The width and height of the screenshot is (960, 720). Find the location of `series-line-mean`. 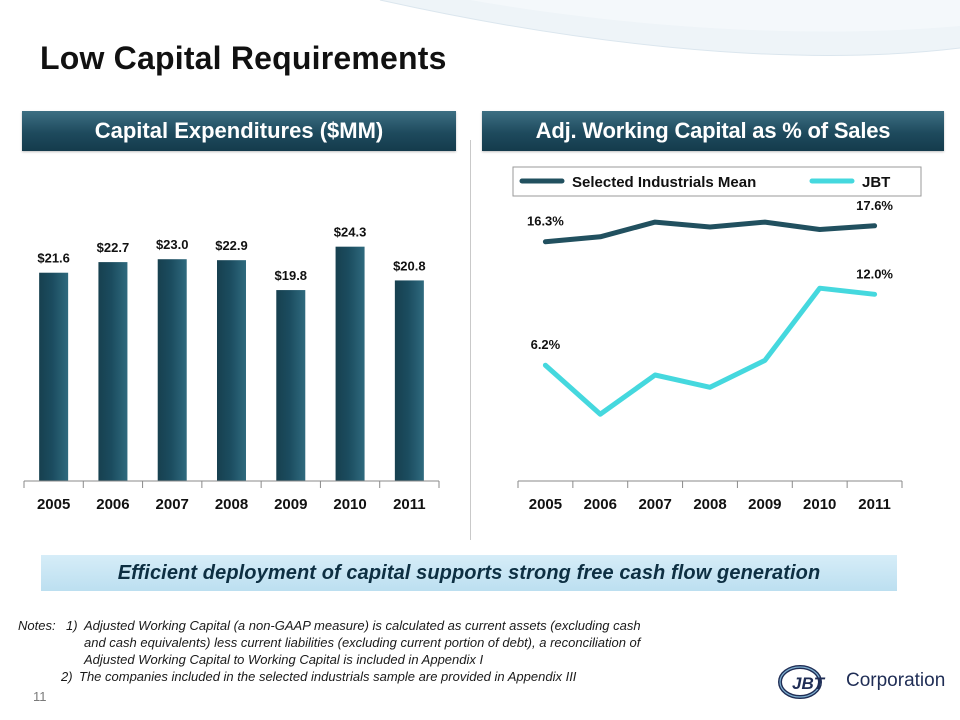

series-line-mean is located at coordinates (710, 232).